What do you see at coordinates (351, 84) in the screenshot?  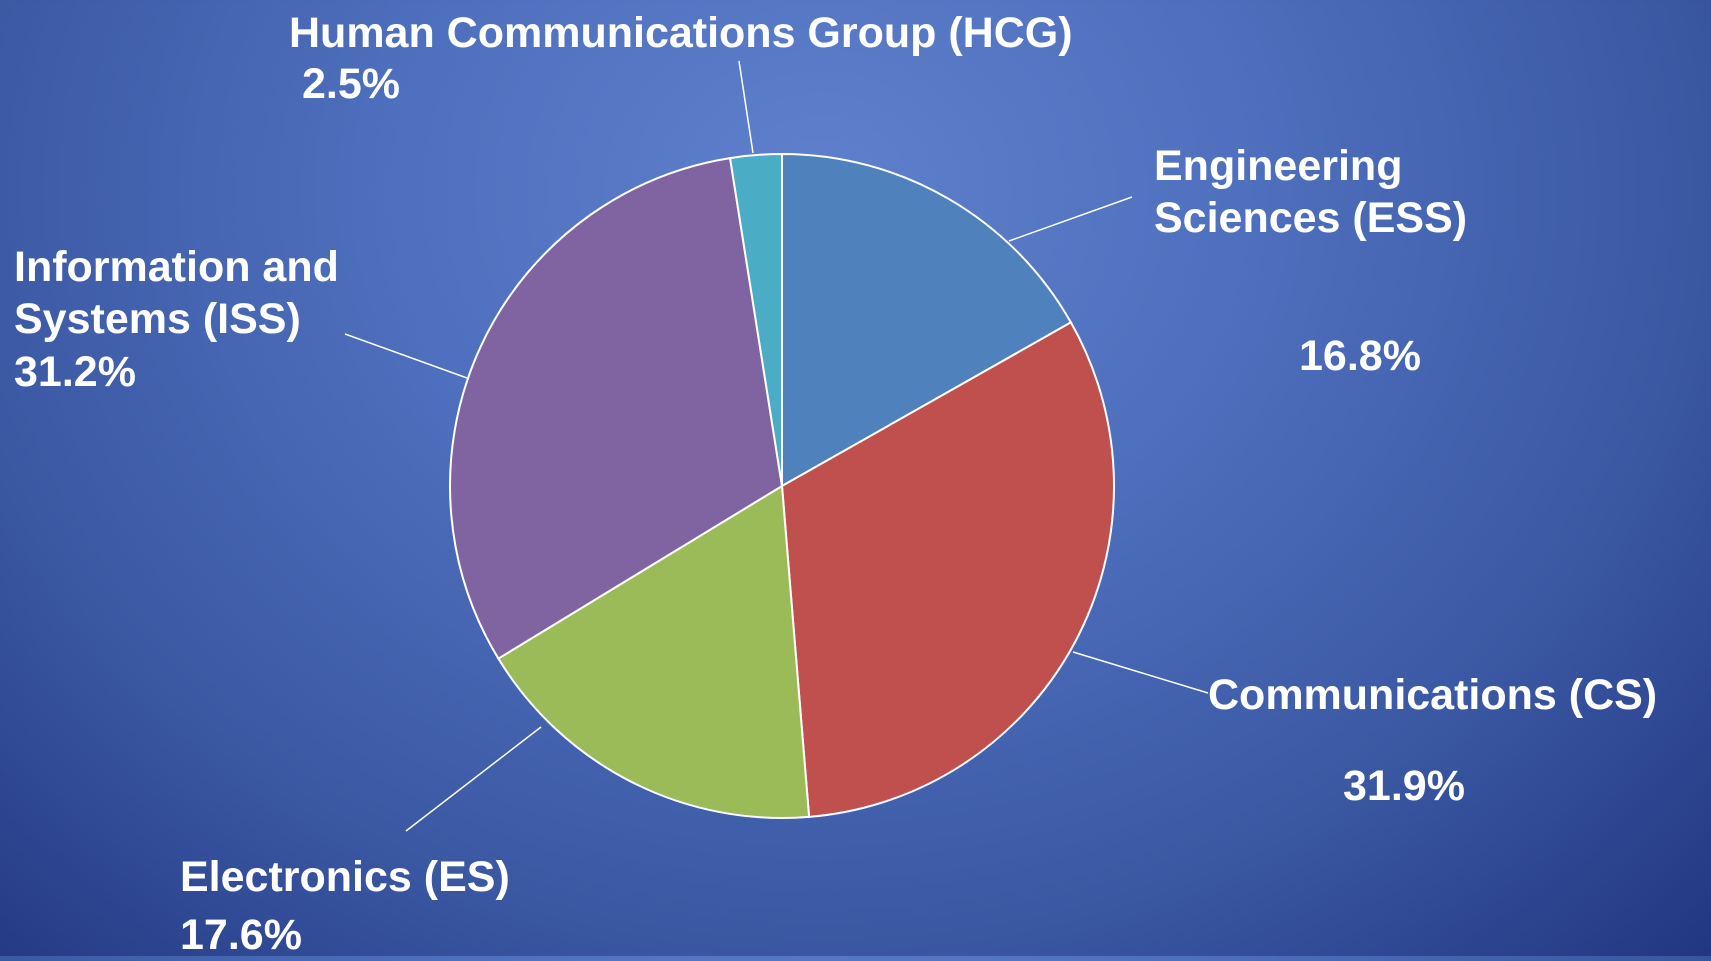 I see `slice-percent: 2.5%` at bounding box center [351, 84].